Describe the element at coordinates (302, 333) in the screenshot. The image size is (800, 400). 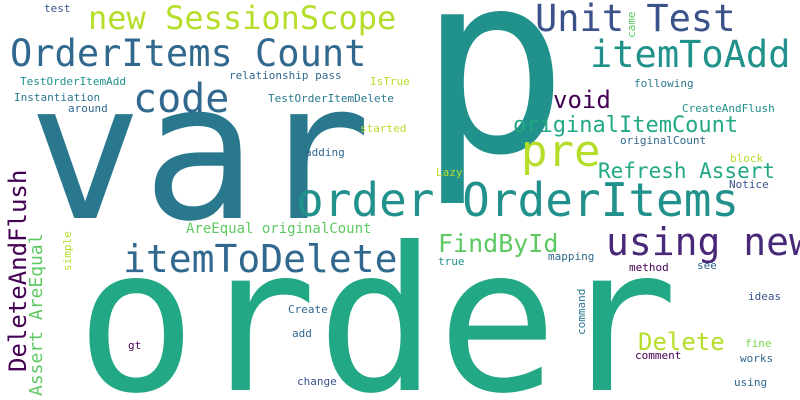
I see `word-add: add` at that location.